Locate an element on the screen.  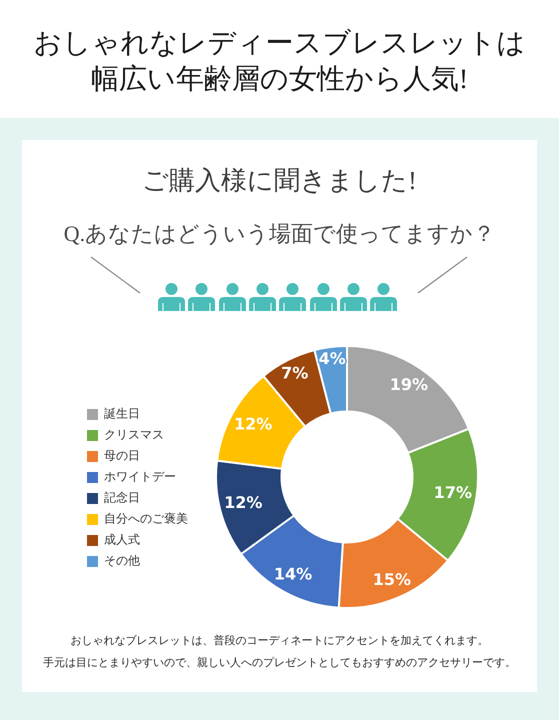
data-label: 15% is located at coordinates (392, 579).